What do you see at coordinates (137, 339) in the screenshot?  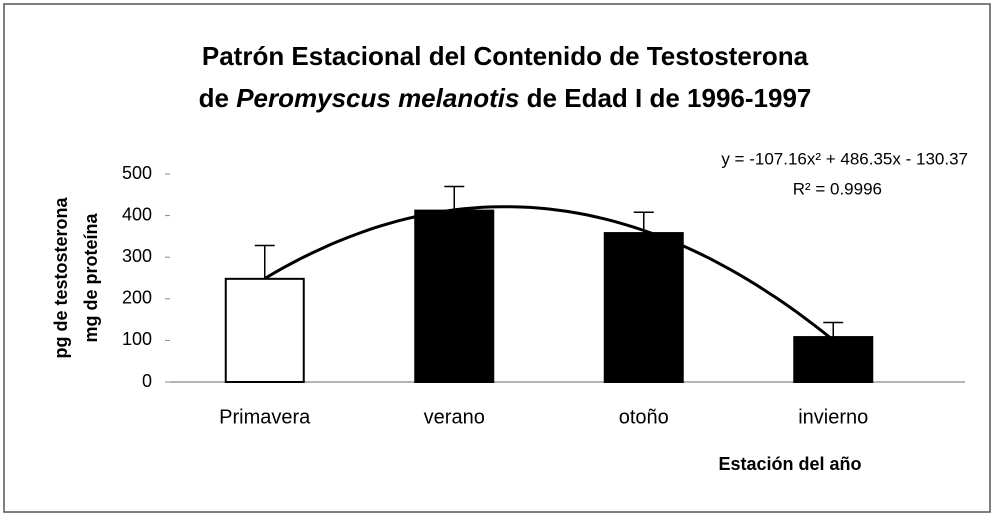 I see `y-tick-label: 100` at bounding box center [137, 339].